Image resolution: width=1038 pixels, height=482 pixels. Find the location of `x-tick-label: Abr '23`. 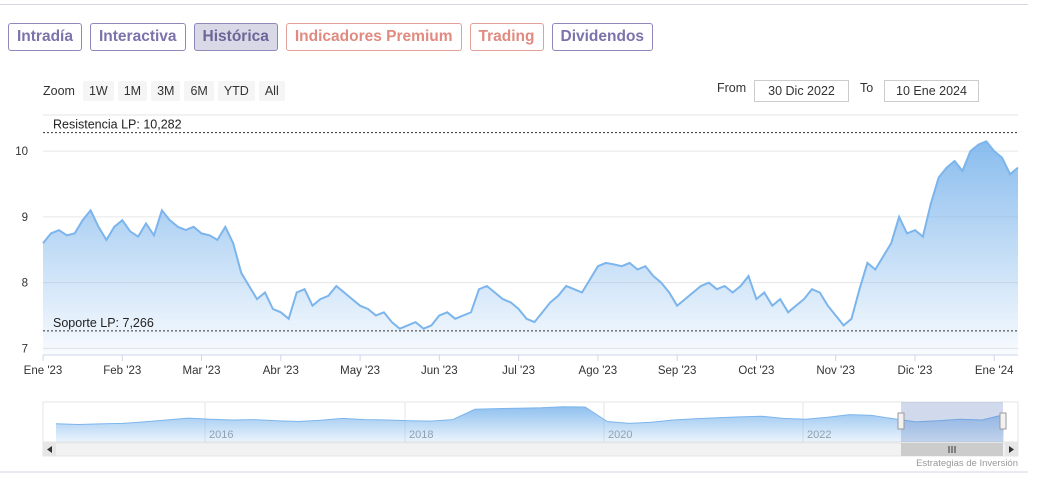

x-tick-label: Abr '23 is located at coordinates (281, 371).